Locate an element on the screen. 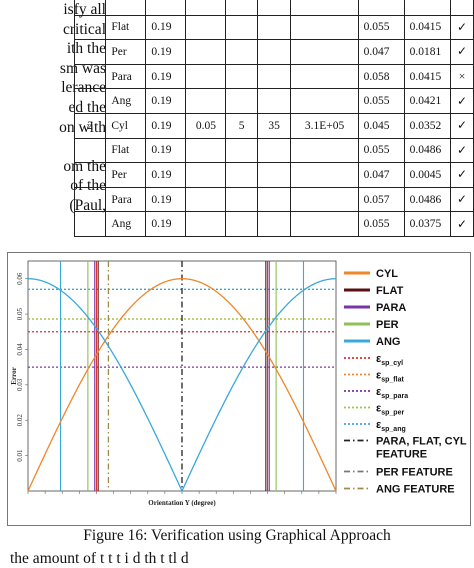  table-row: Para 0.19 0.058 0.0415 × is located at coordinates (273, 76).